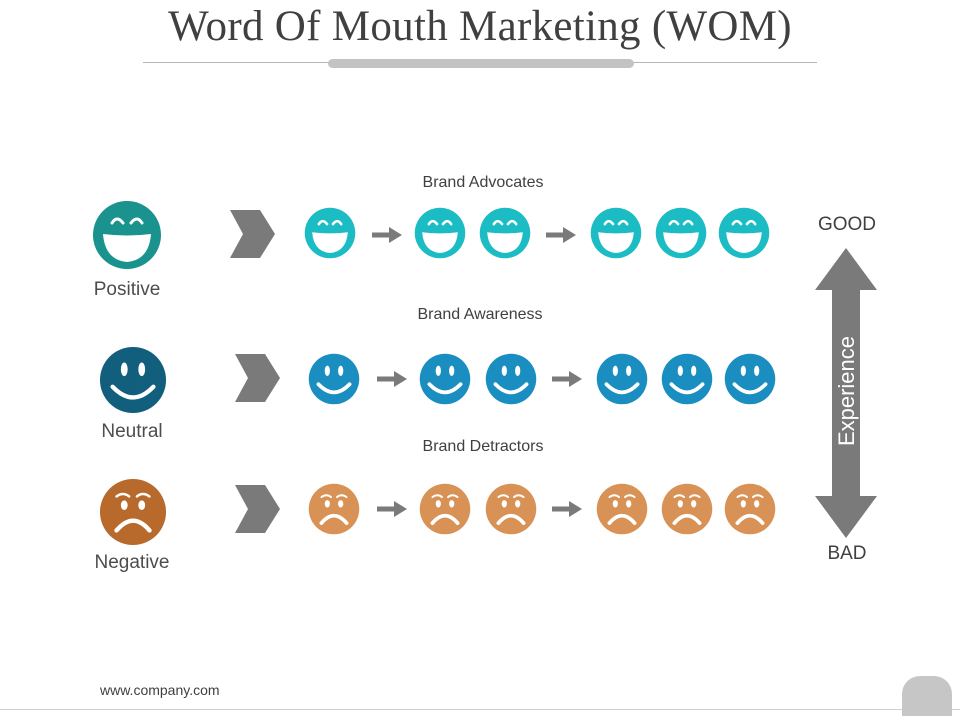  What do you see at coordinates (483, 182) in the screenshot?
I see `heading-brand-advocates: Brand Advocates` at bounding box center [483, 182].